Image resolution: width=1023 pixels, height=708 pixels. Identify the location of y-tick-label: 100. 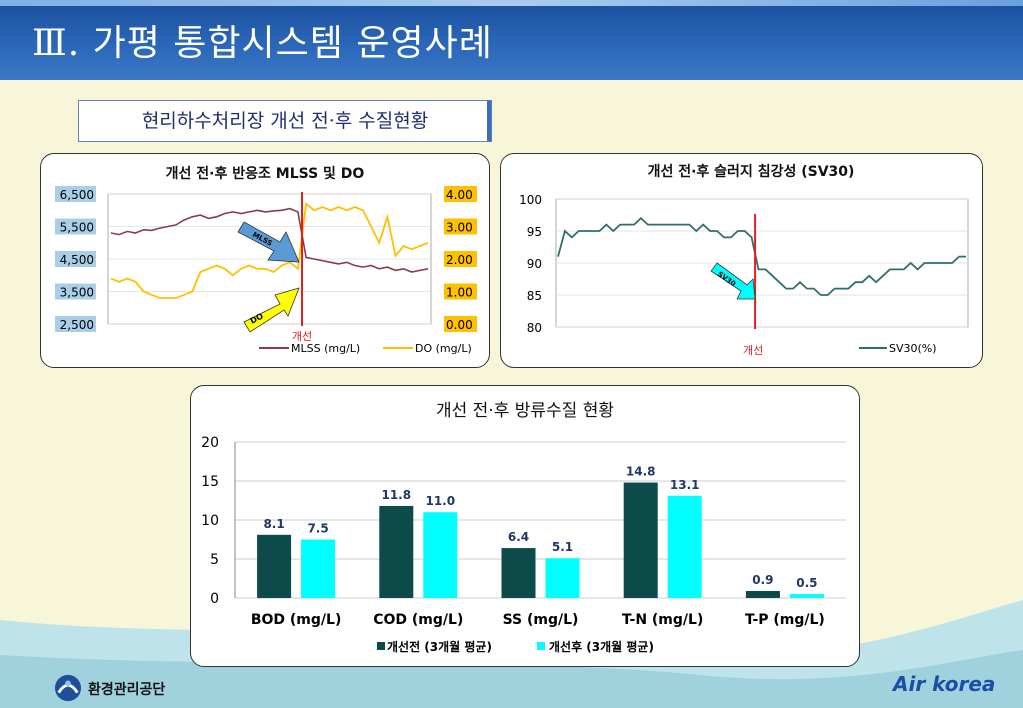
(530, 200).